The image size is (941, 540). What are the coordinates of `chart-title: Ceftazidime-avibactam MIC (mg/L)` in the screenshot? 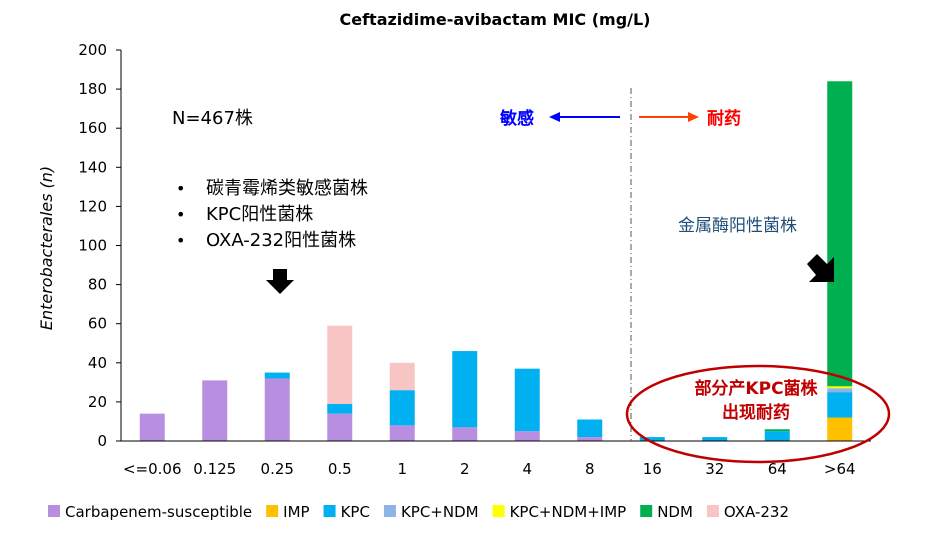 It's located at (494, 19).